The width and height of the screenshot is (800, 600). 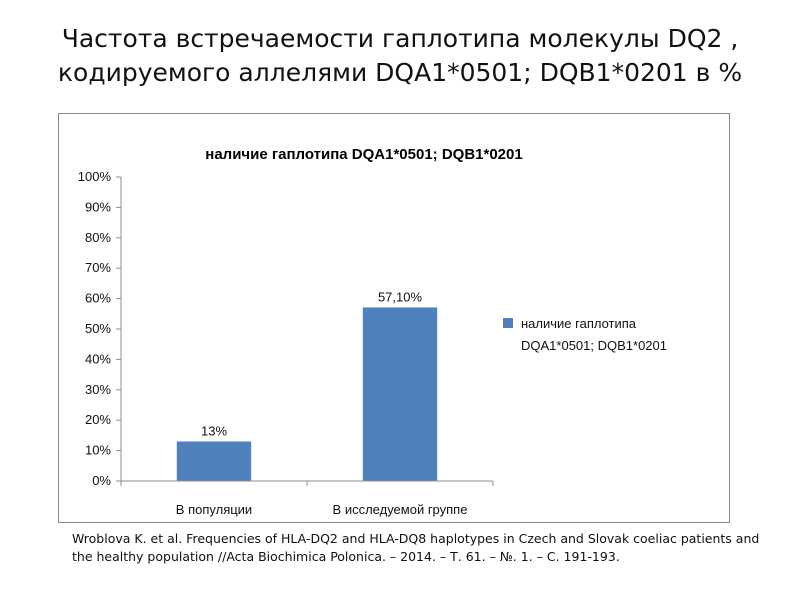 What do you see at coordinates (98, 206) in the screenshot?
I see `y-tick-label: 90%` at bounding box center [98, 206].